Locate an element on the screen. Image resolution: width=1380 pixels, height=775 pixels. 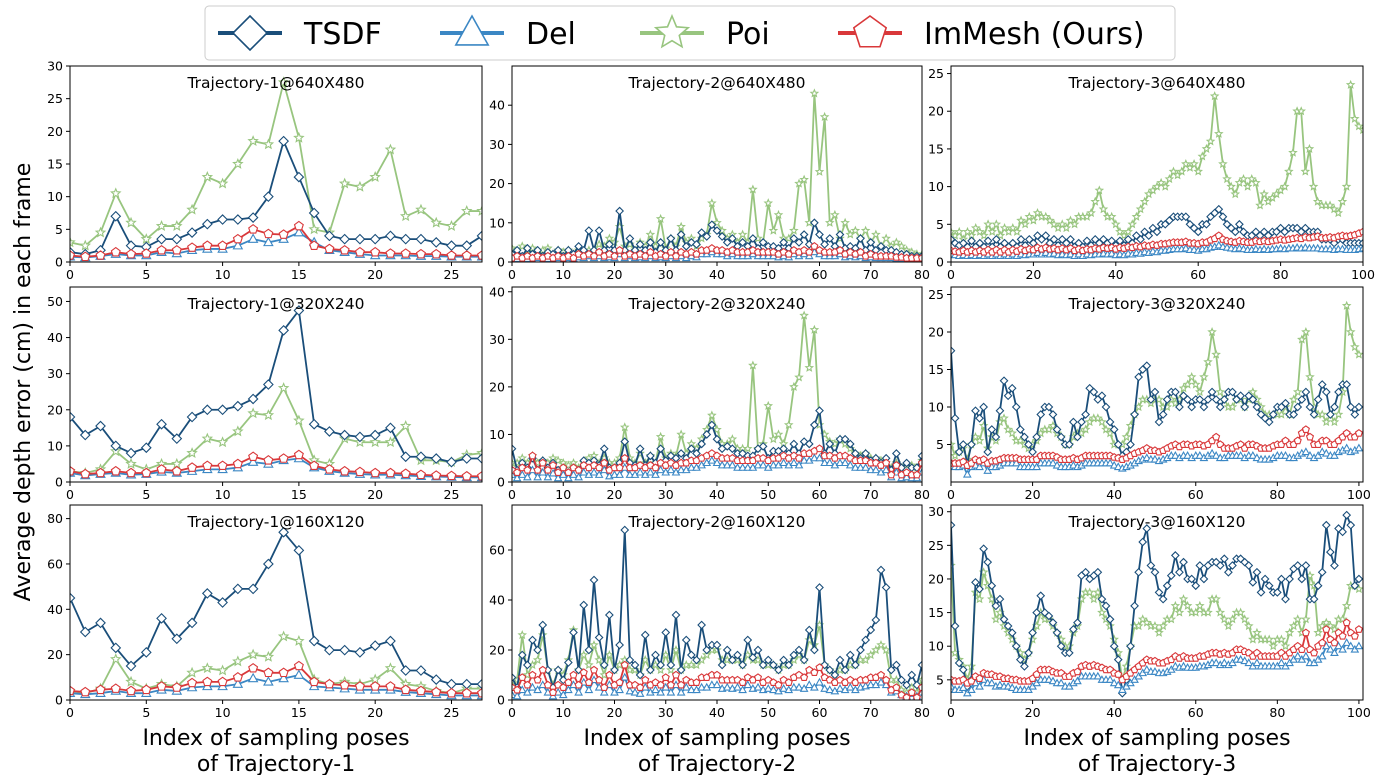
y-tick-label: 10 is located at coordinates (936, 646).